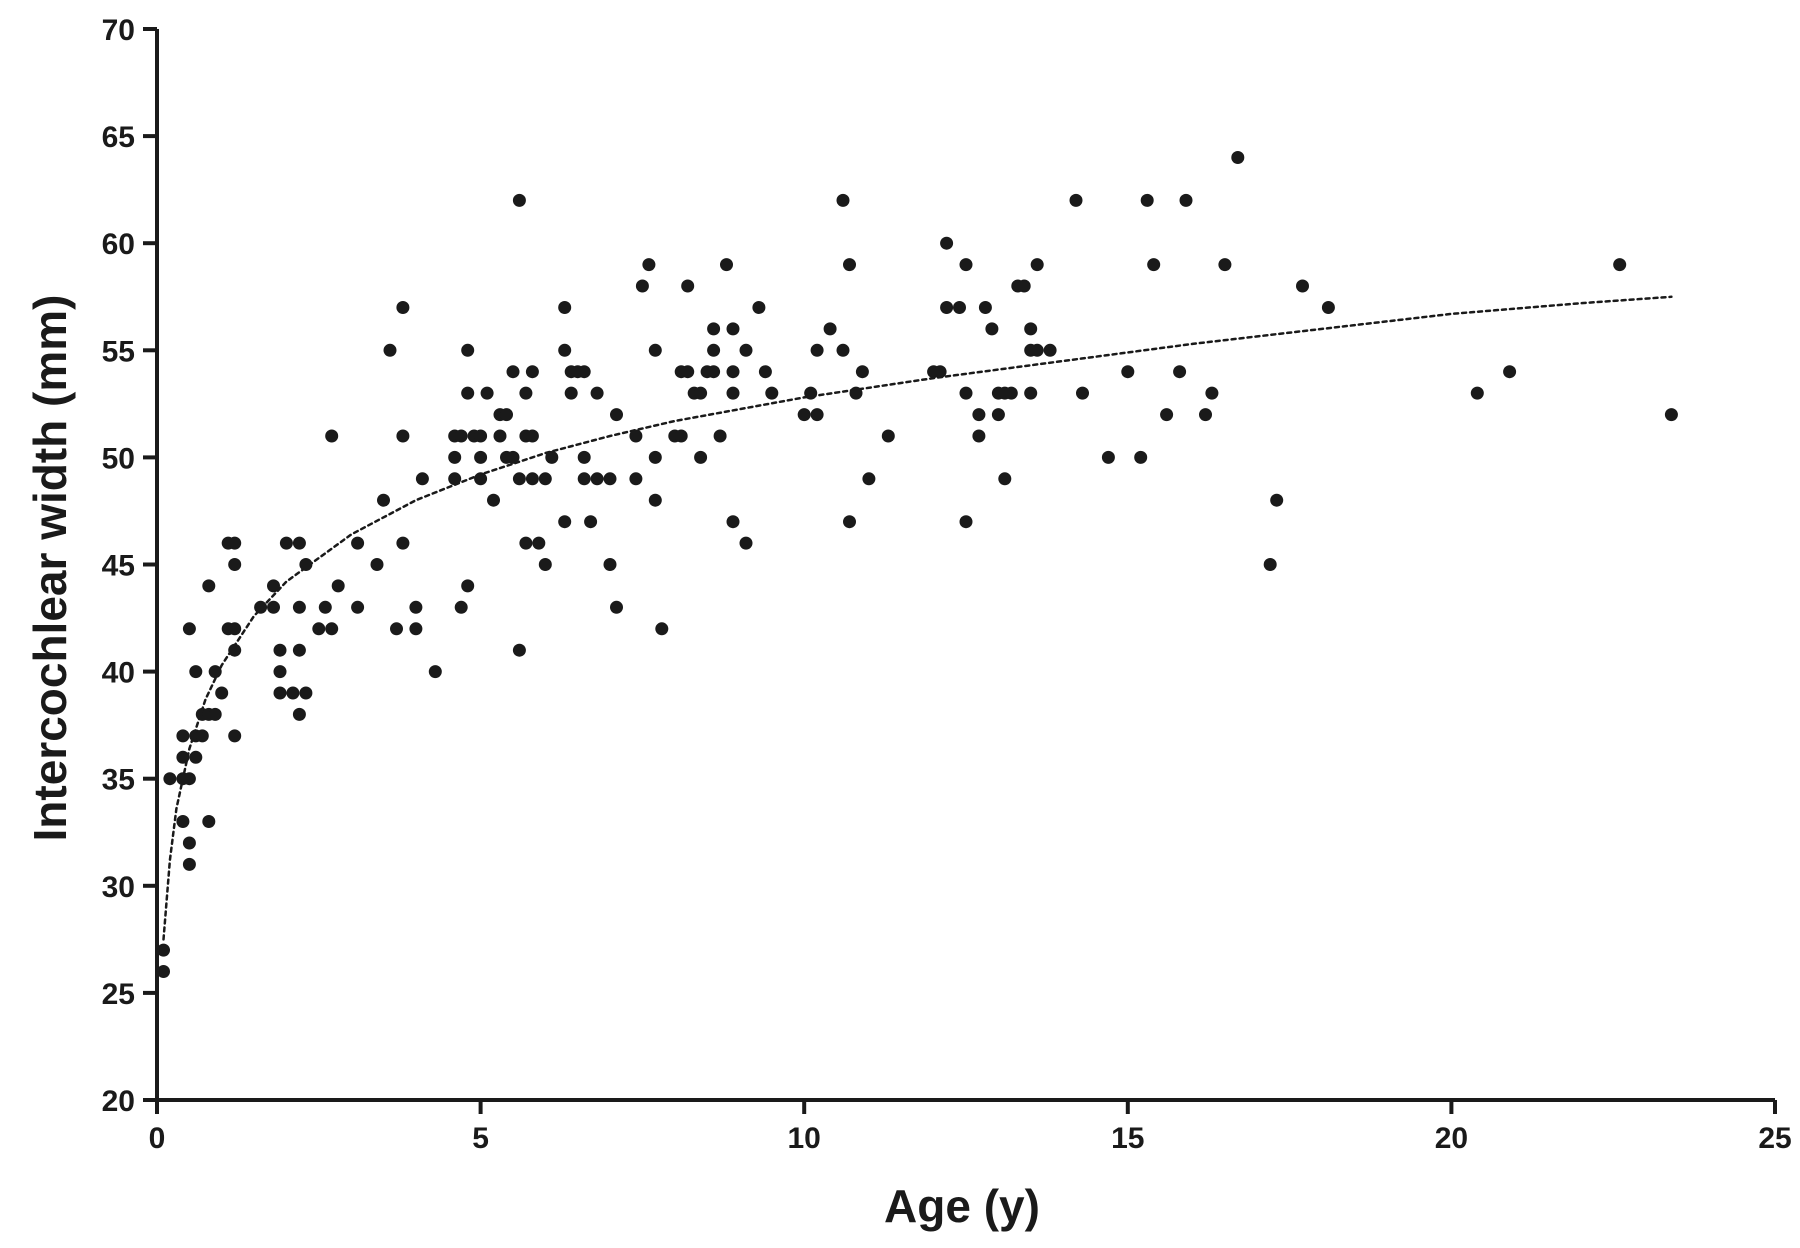 This screenshot has width=1800, height=1248. What do you see at coordinates (118, 1101) in the screenshot?
I see `y-tick-label: 20` at bounding box center [118, 1101].